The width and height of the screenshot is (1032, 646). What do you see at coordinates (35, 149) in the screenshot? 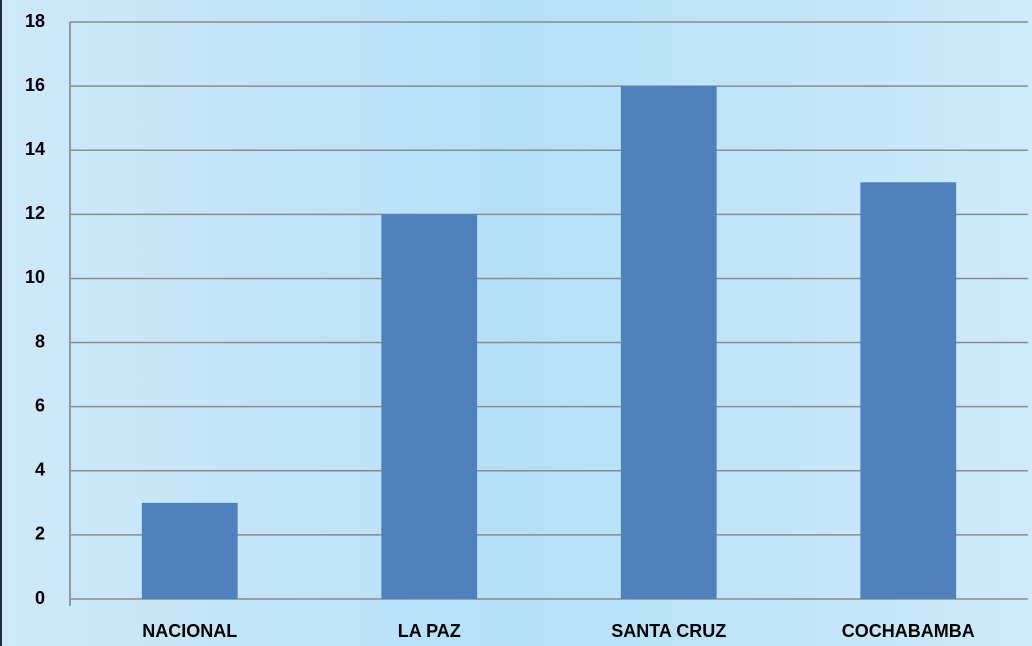
I see `y-tick-label: 14` at bounding box center [35, 149].